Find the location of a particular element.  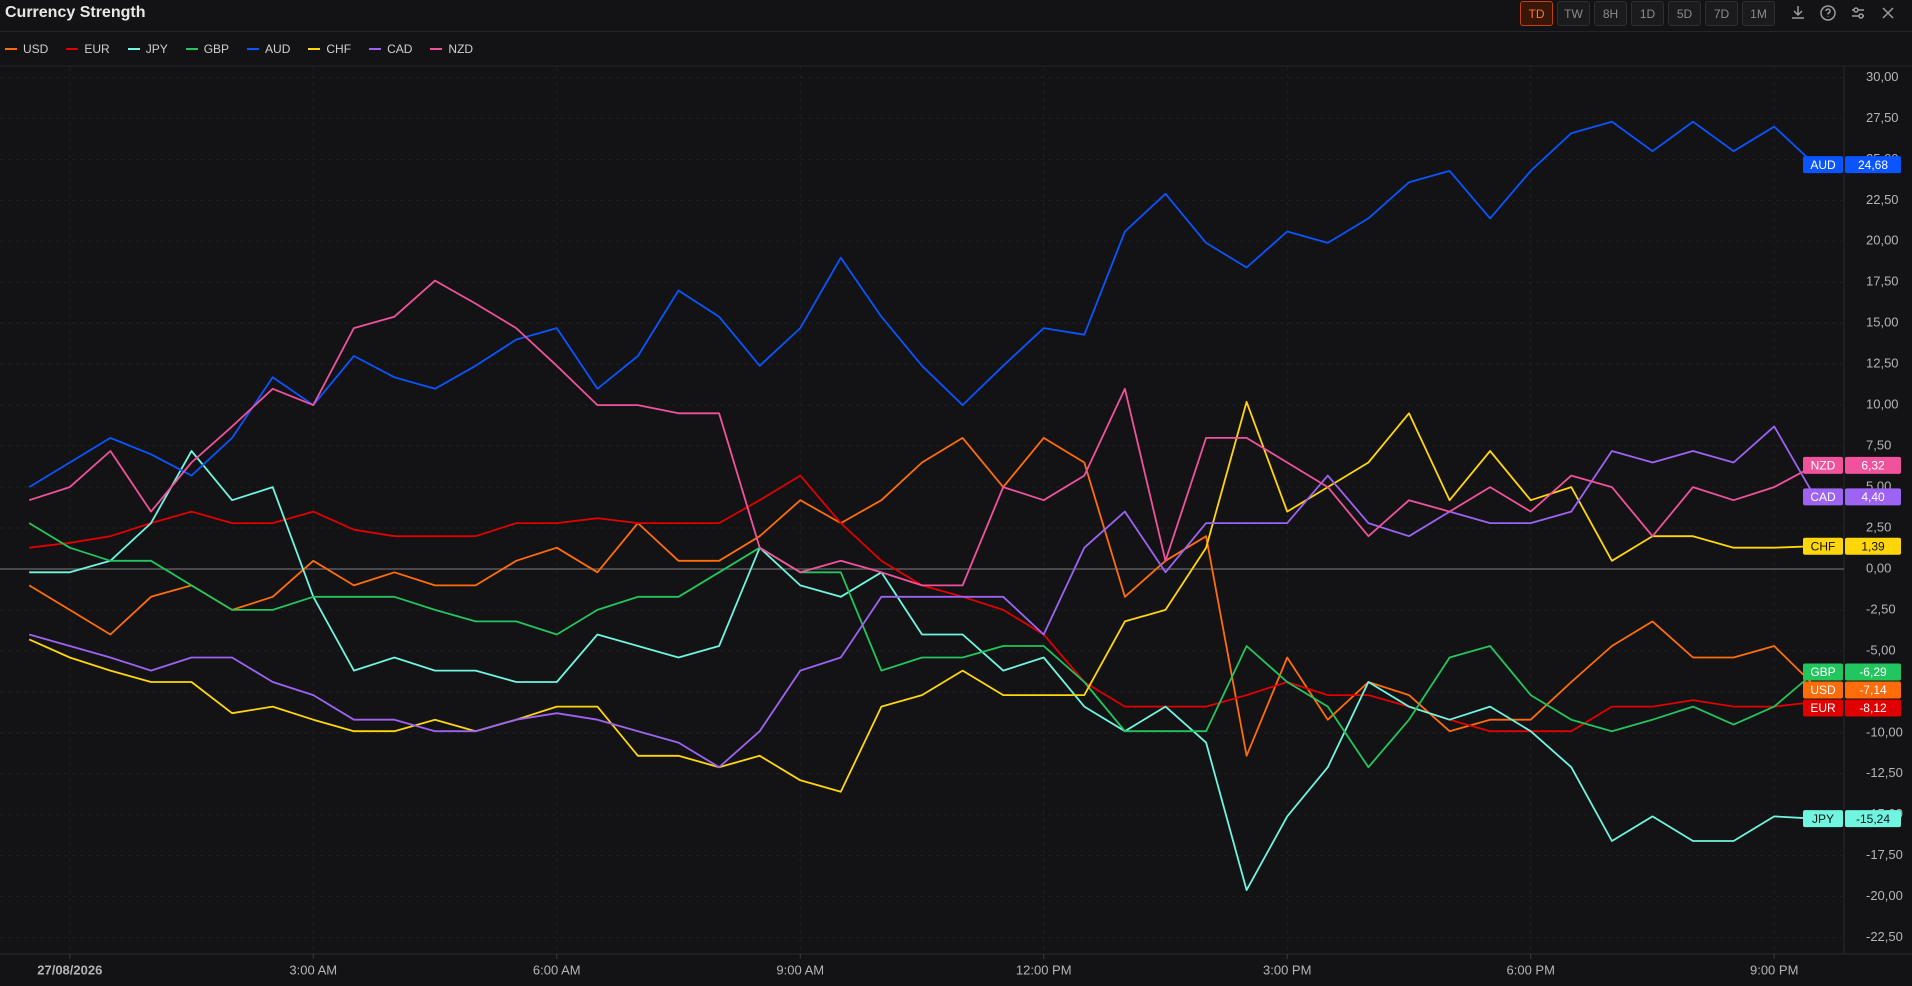

settings-icon is located at coordinates (1858, 13).